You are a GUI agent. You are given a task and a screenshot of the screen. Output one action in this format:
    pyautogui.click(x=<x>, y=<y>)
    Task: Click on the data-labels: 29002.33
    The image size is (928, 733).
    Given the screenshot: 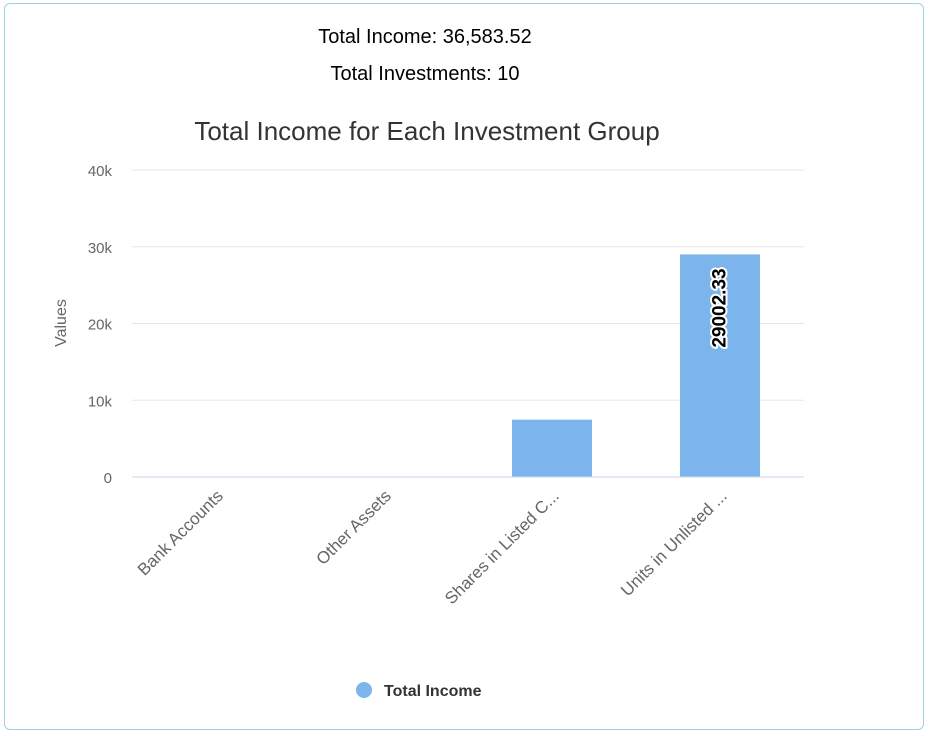 What is the action you would take?
    pyautogui.click(x=720, y=307)
    